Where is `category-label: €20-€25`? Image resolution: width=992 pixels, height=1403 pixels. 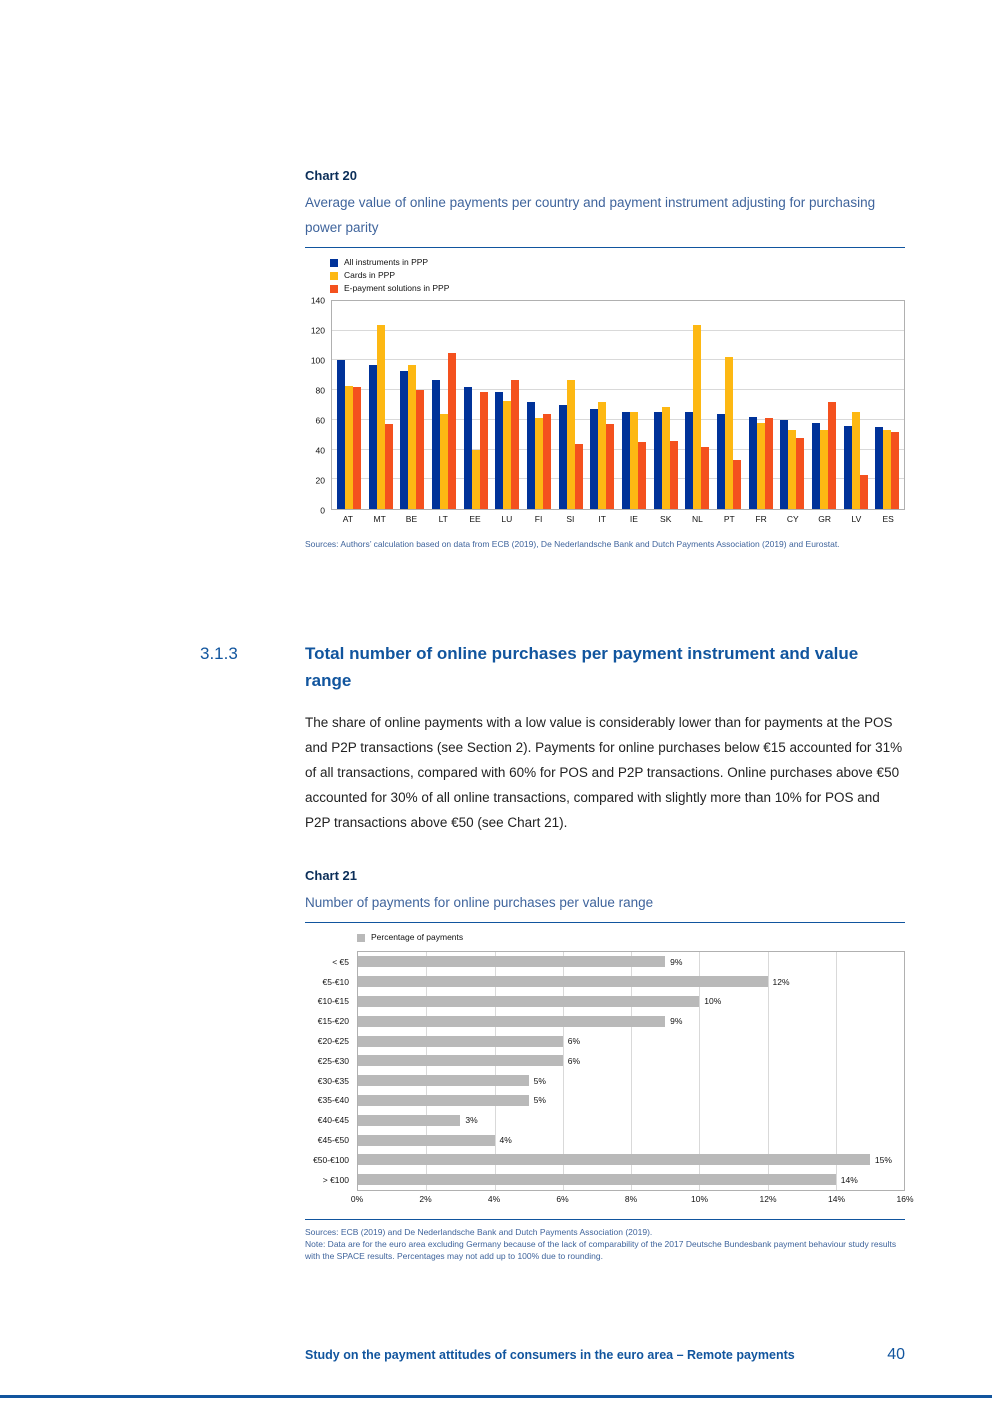 category-label: €20-€25 is located at coordinates (333, 1041).